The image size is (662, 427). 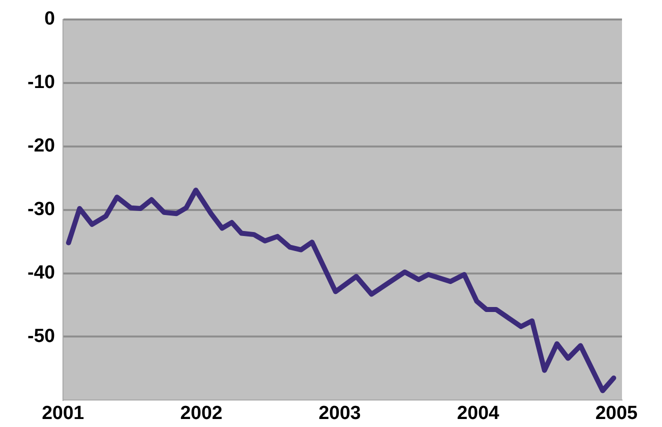 What do you see at coordinates (616, 413) in the screenshot?
I see `x-tick-label: 2005` at bounding box center [616, 413].